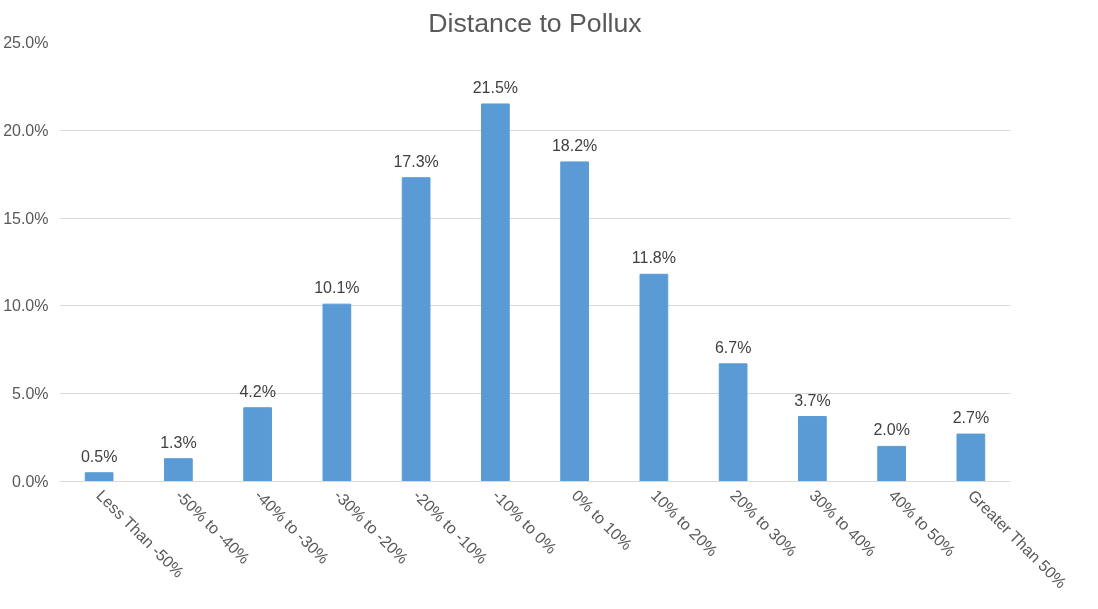 This screenshot has height=609, width=1098. Describe the element at coordinates (99, 456) in the screenshot. I see `data-label: 0.5%` at that location.